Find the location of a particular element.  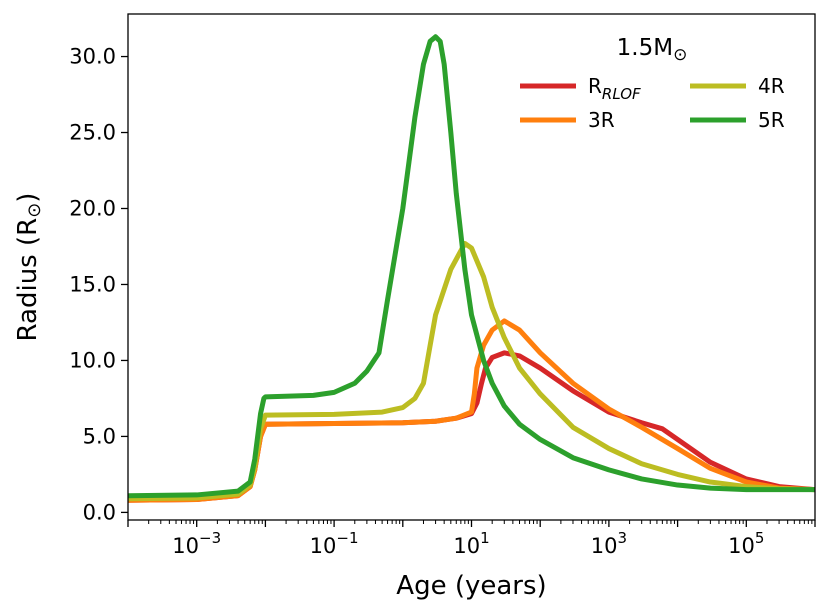

y-axis-label-symbol: ⊙ is located at coordinates (34, 210).